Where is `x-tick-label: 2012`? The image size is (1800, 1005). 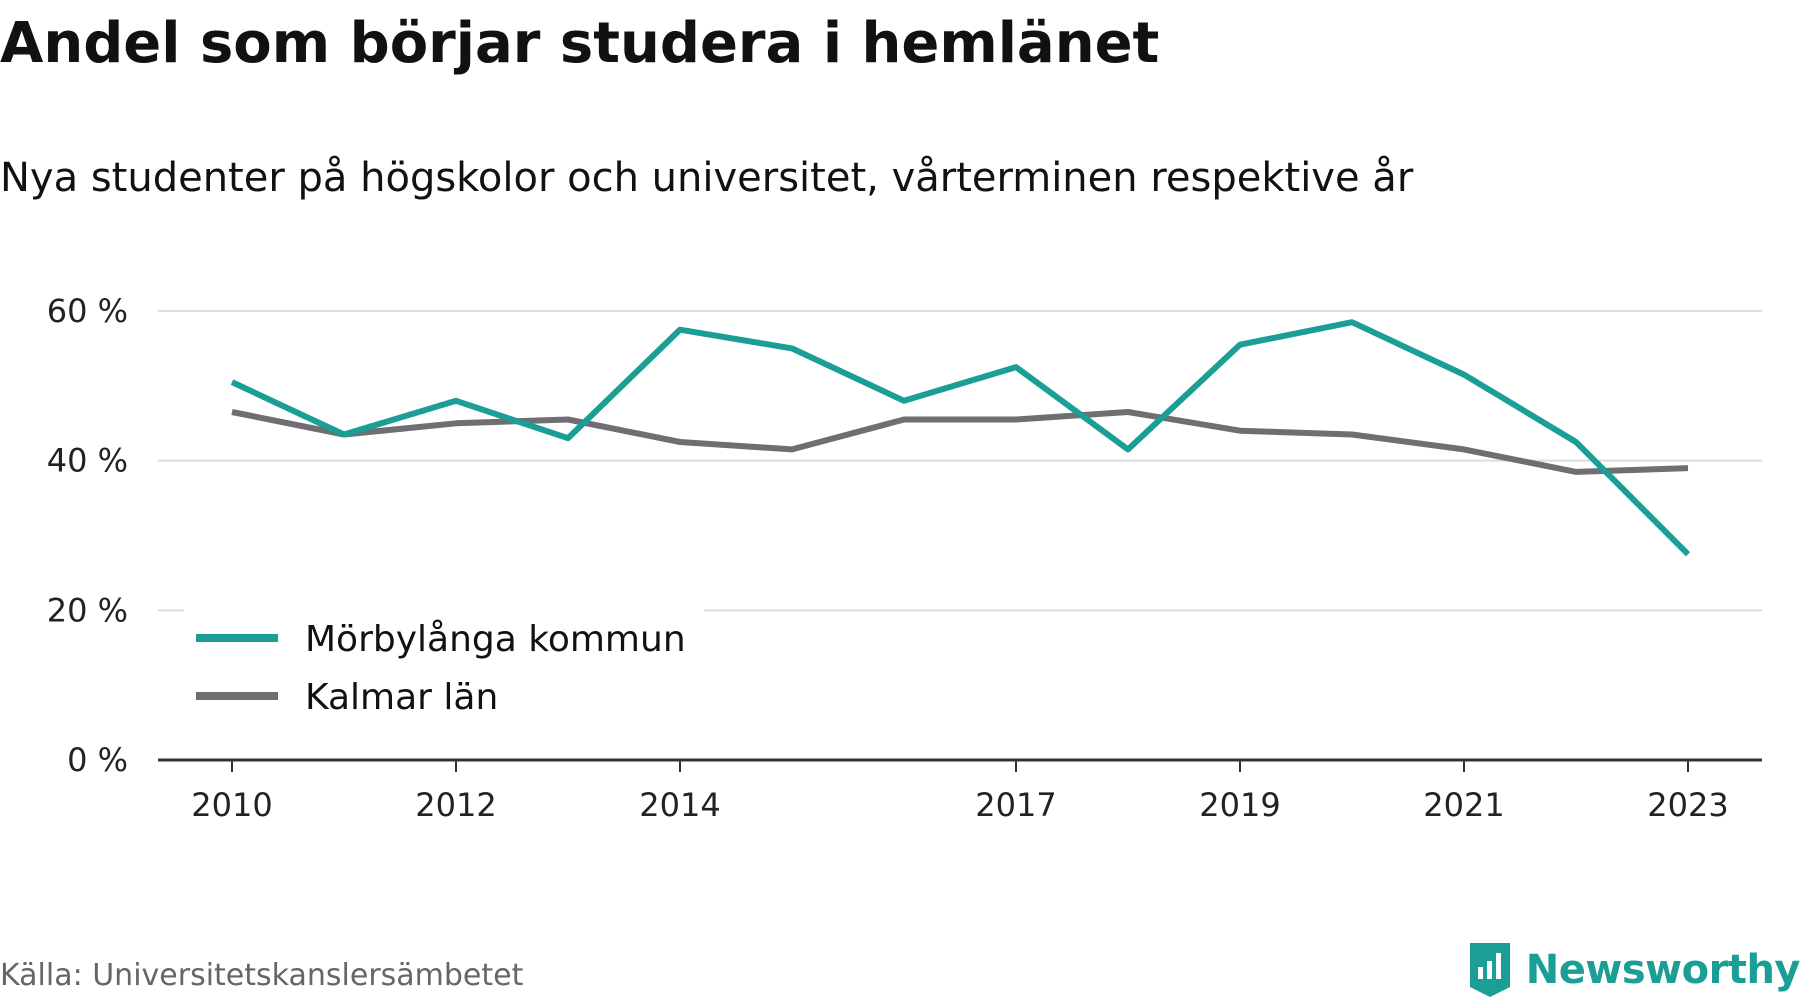
x-tick-label: 2012 is located at coordinates (455, 805).